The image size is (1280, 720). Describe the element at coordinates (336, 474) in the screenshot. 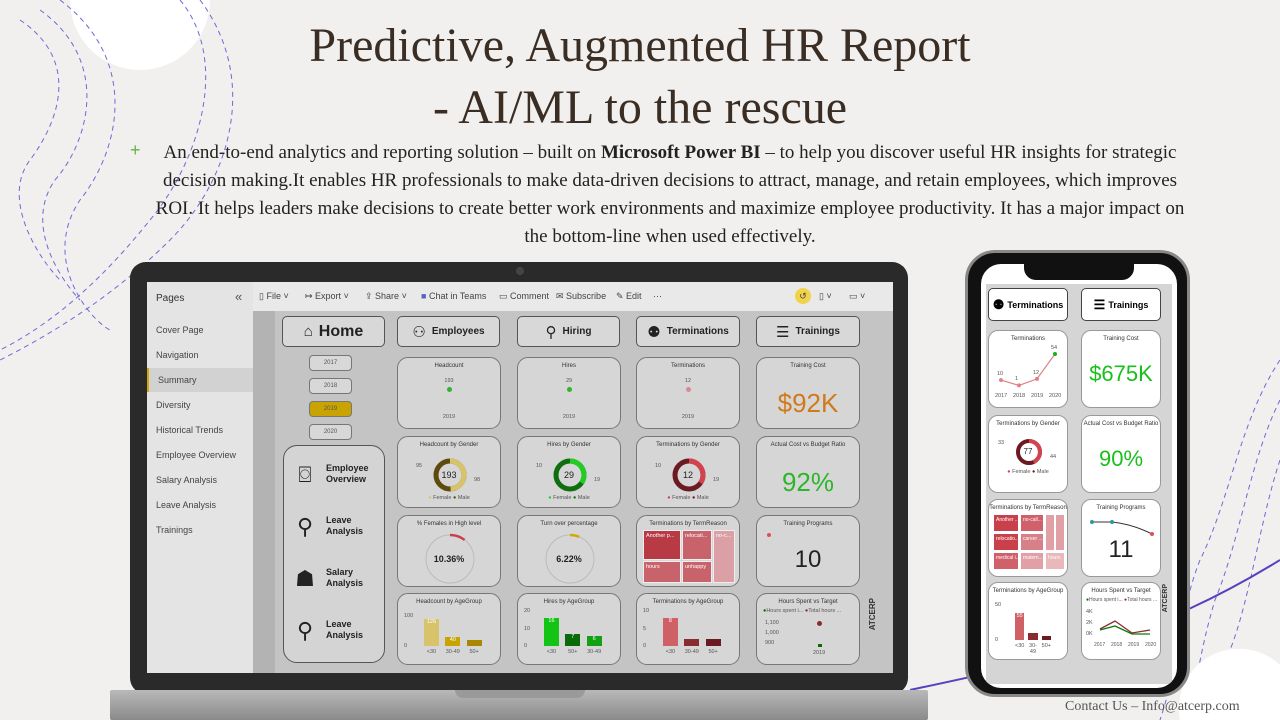

I see `page-nav-button: ⌼ Employee Overview` at that location.